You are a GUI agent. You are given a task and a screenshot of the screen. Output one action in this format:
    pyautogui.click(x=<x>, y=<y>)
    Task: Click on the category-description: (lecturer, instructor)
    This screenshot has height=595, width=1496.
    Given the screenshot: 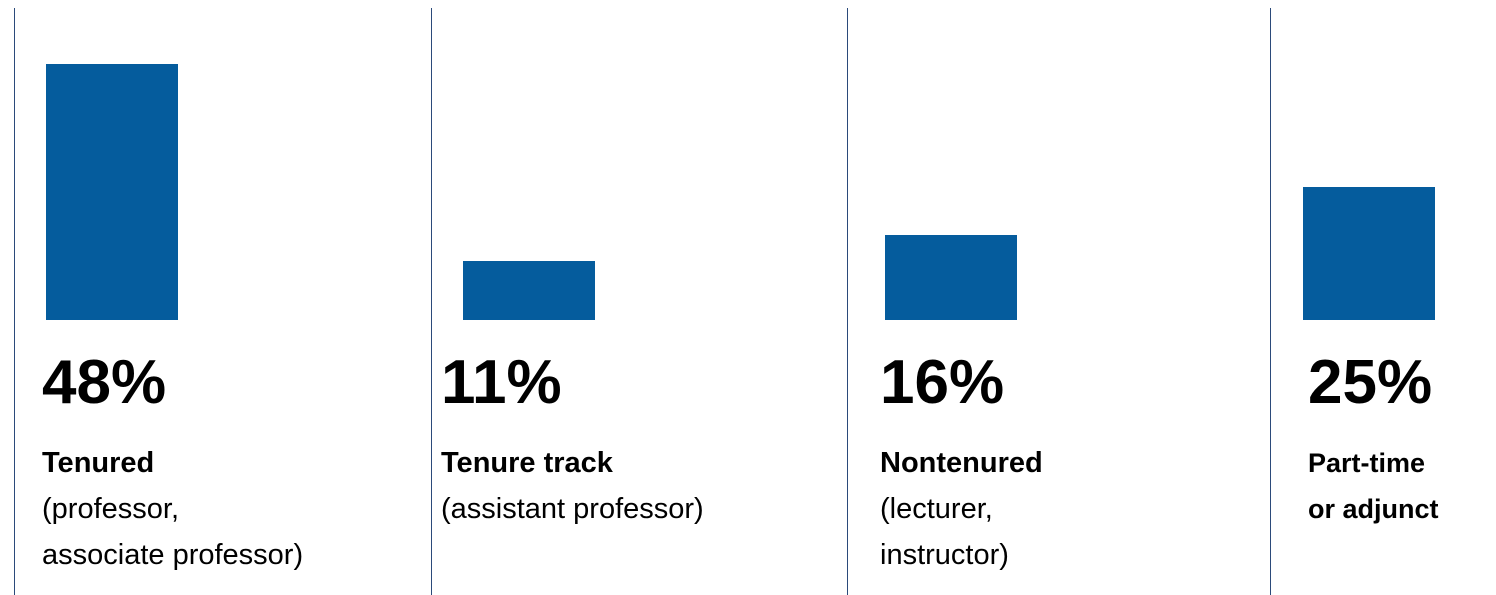 What is the action you would take?
    pyautogui.click(x=944, y=532)
    